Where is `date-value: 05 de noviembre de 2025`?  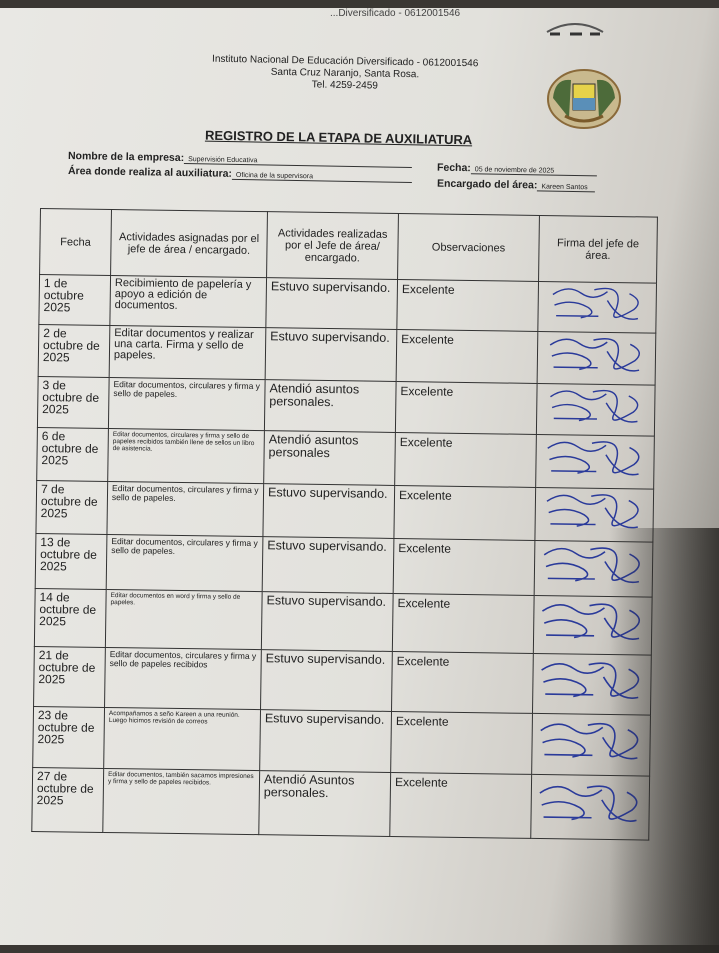
date-value: 05 de noviembre de 2025 is located at coordinates (533, 171).